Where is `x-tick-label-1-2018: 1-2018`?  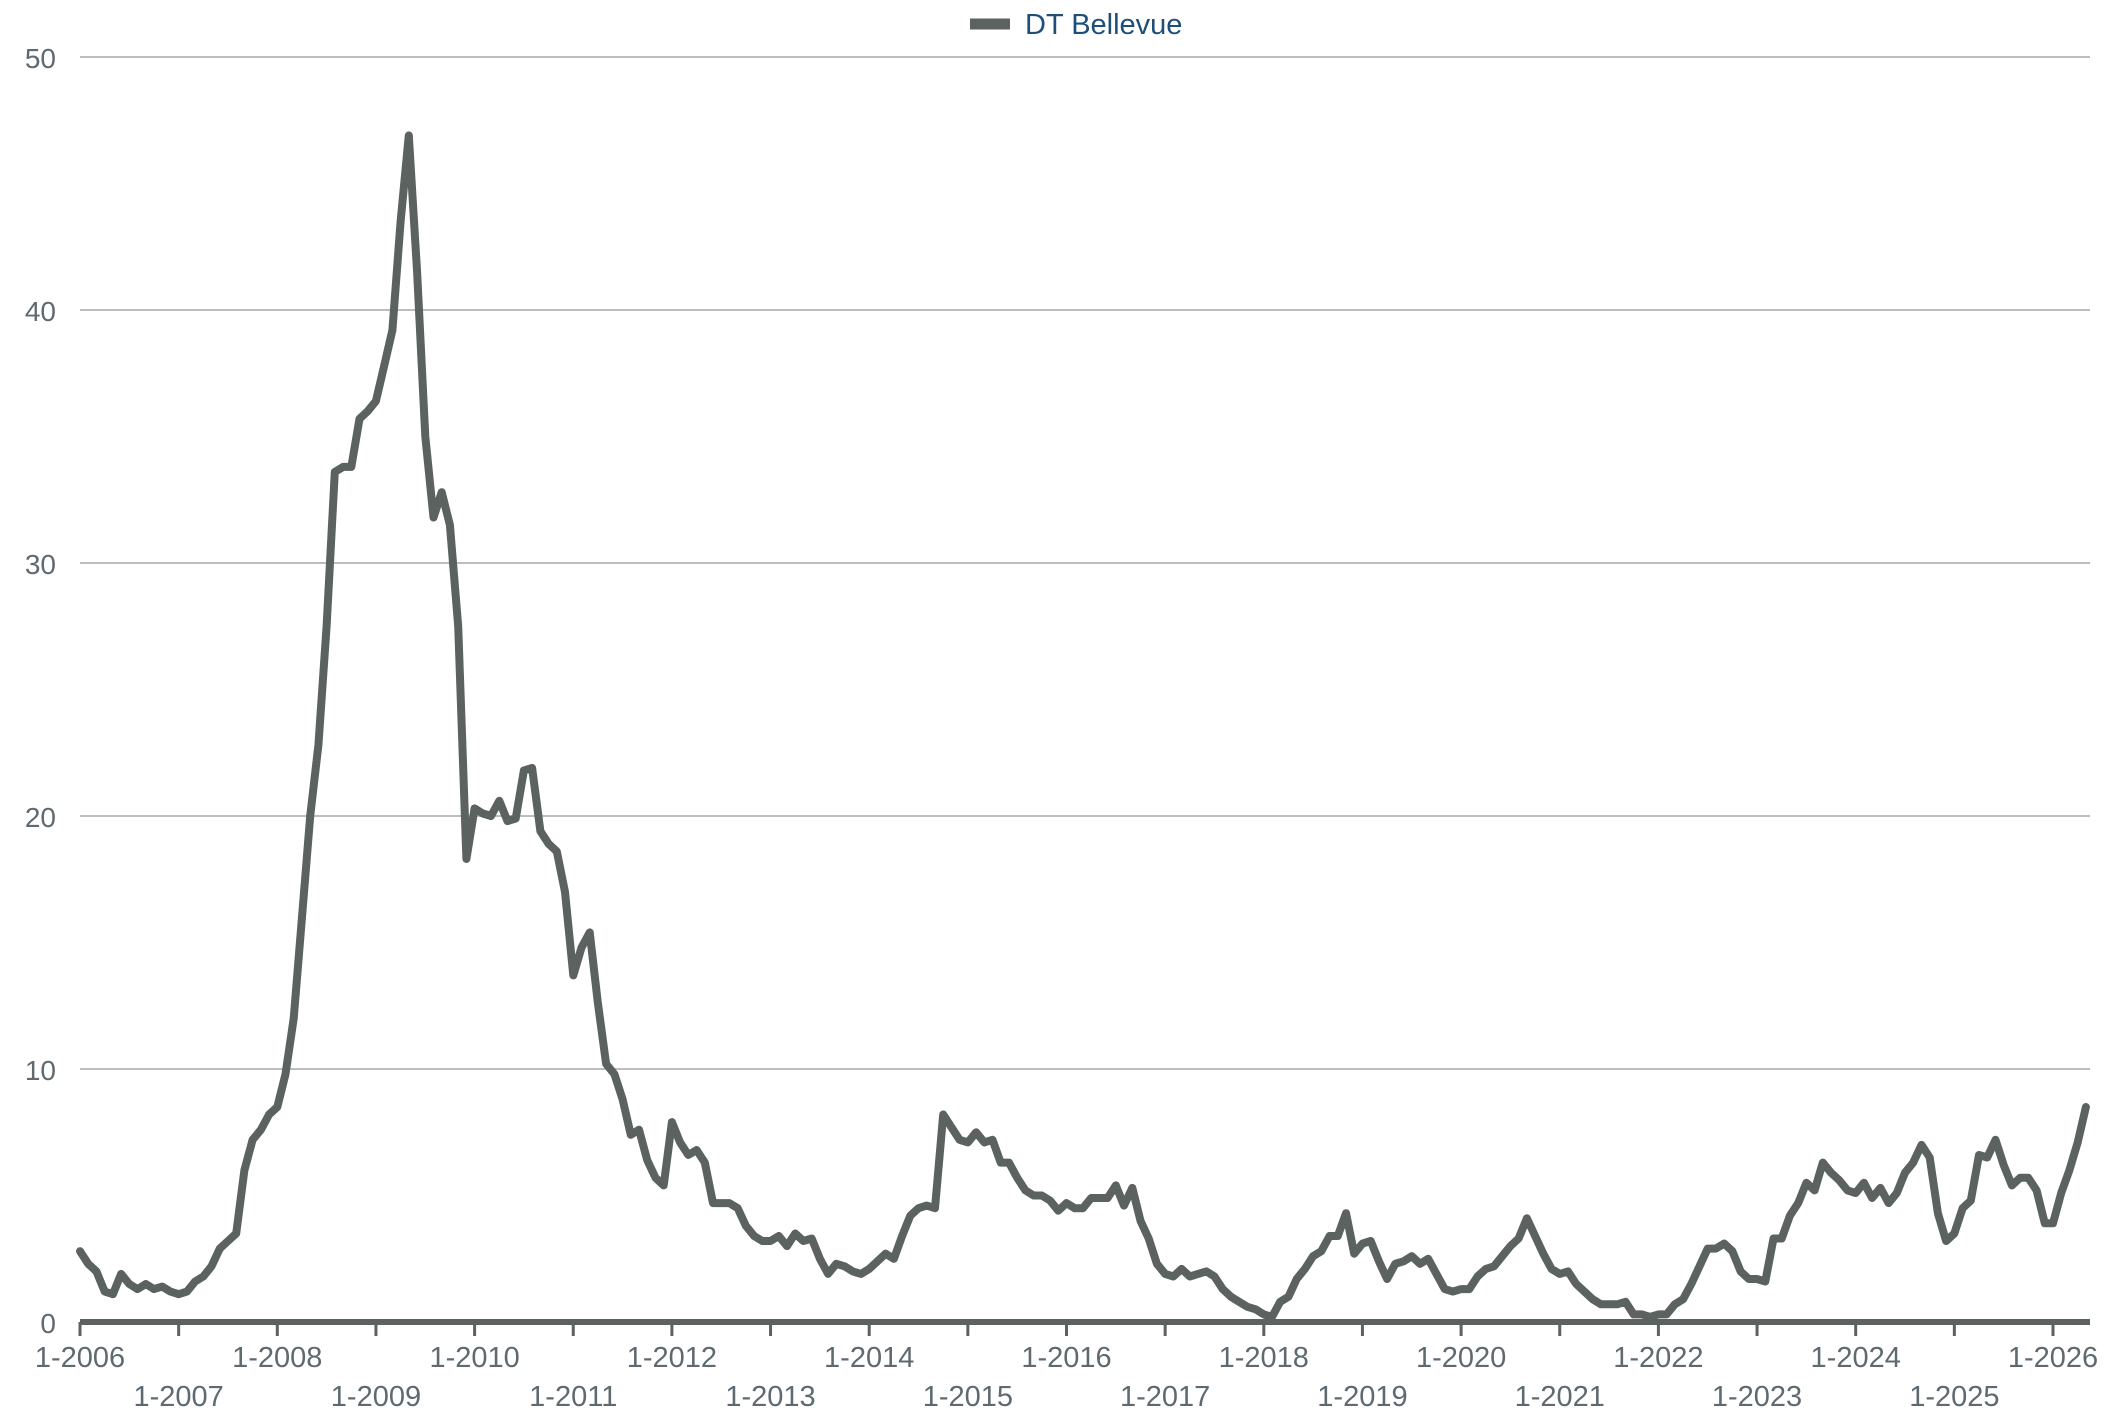
x-tick-label-1-2018: 1-2018 is located at coordinates (1264, 1358).